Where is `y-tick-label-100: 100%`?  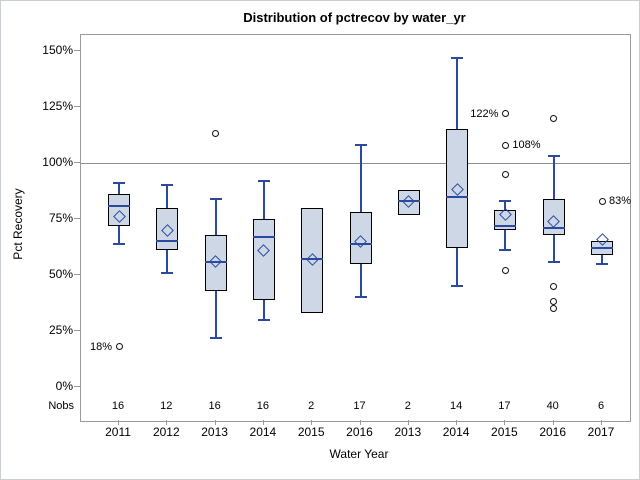 y-tick-label-100: 100% is located at coordinates (57, 162).